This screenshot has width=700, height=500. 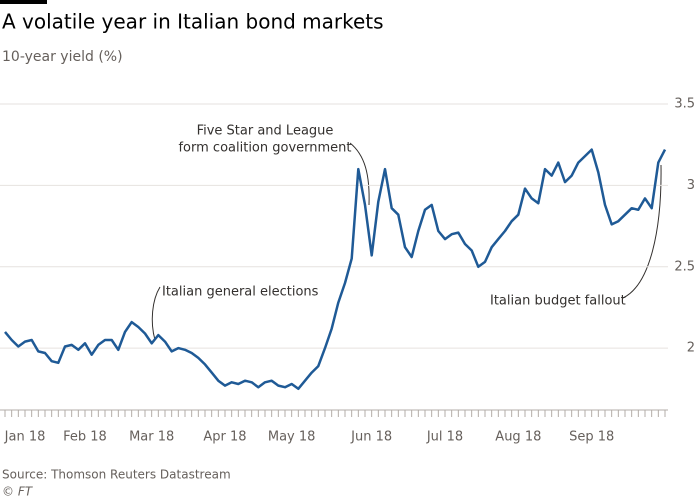 I want to click on annotation: Italian general elections, so click(x=240, y=292).